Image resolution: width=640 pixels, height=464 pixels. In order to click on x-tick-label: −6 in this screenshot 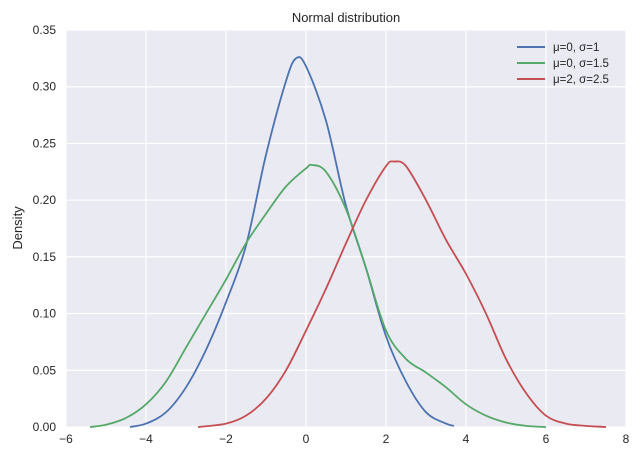, I will do `click(66, 439)`.